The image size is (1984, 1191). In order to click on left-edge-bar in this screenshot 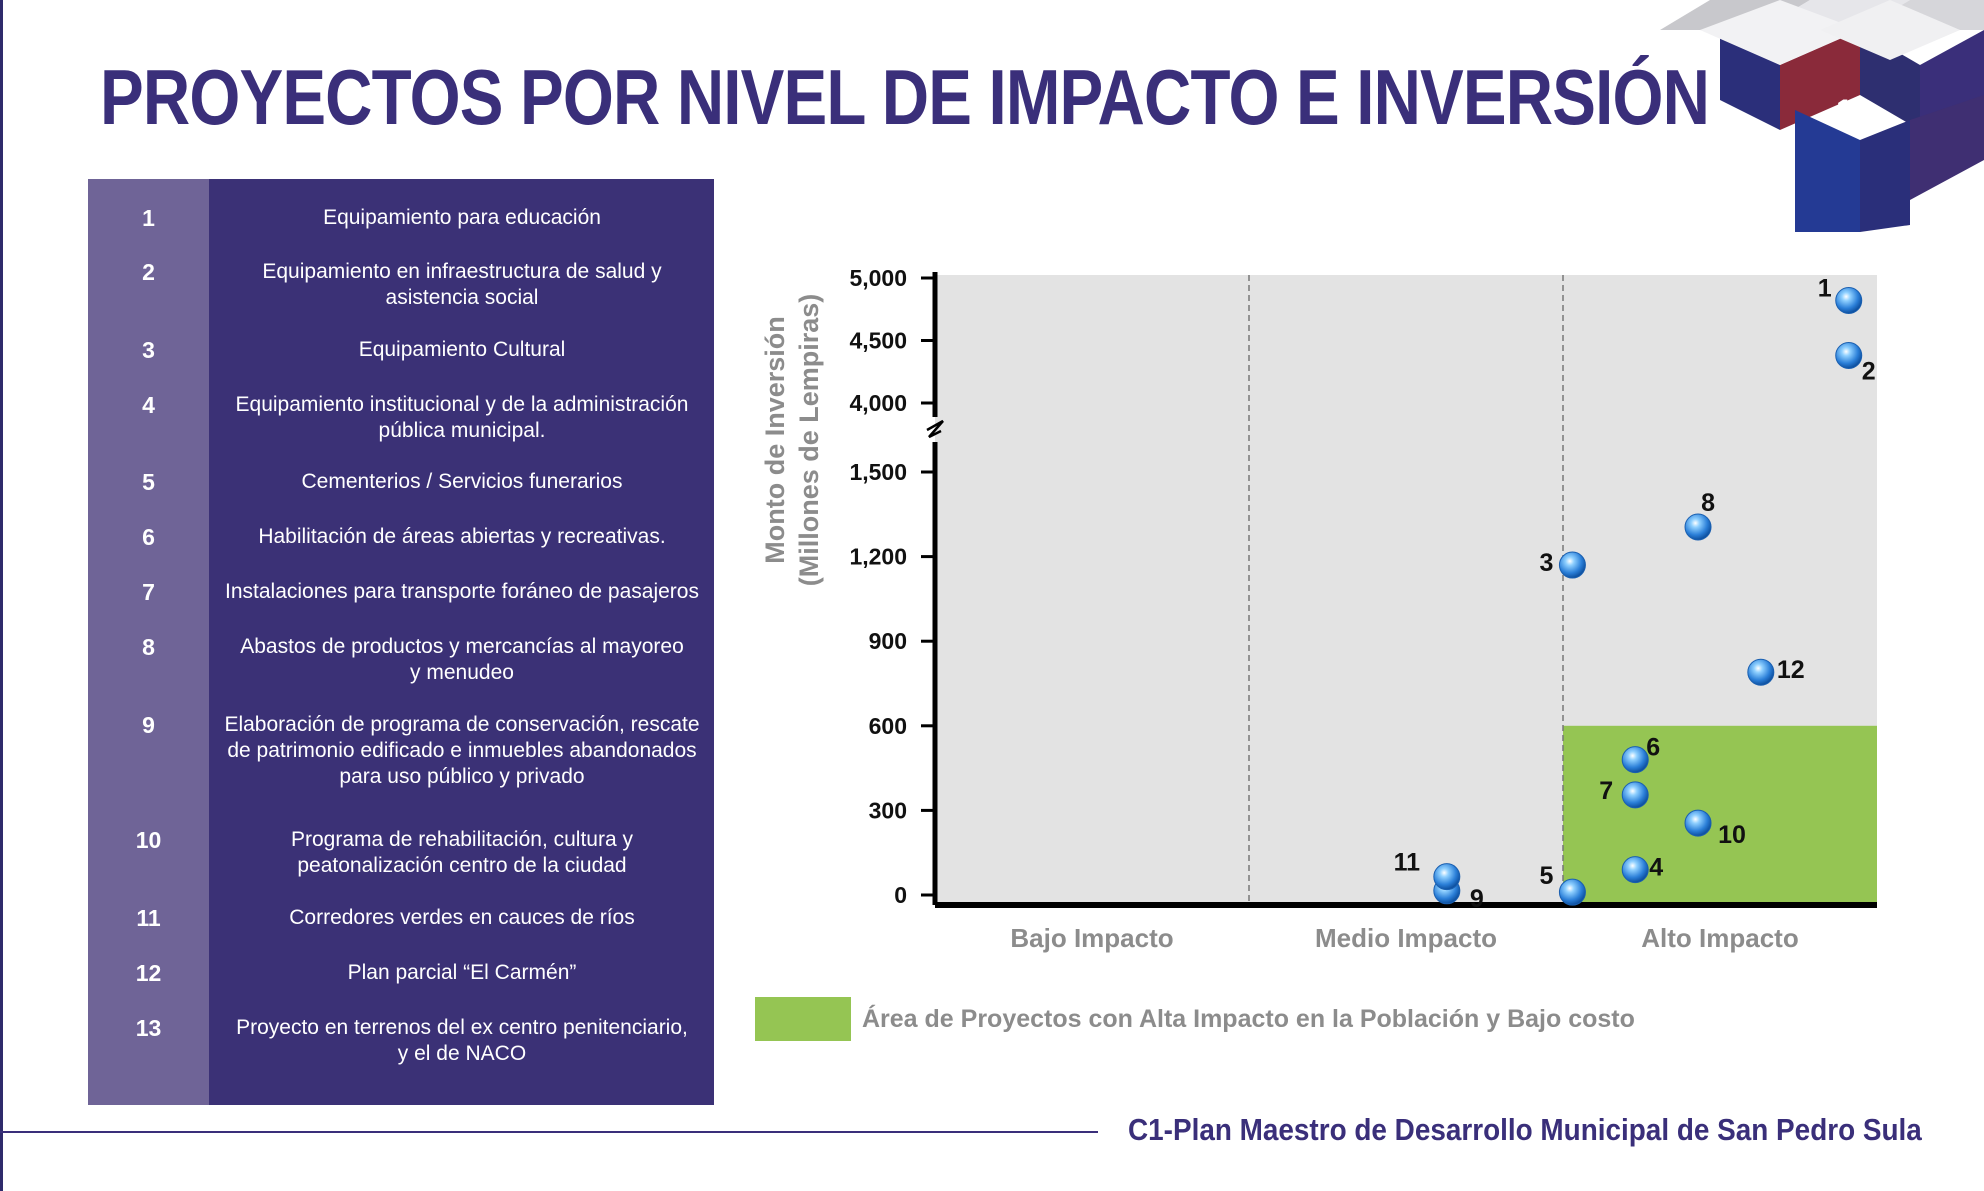, I will do `click(1, 595)`.